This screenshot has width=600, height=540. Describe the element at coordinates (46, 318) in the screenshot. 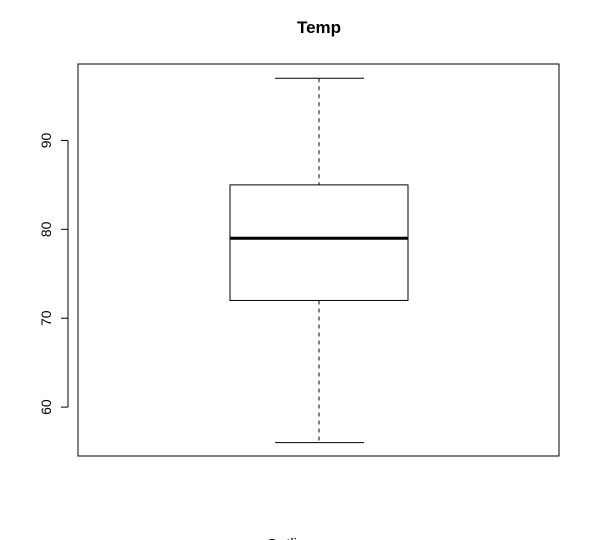

I see `y-tick-label: 70` at that location.